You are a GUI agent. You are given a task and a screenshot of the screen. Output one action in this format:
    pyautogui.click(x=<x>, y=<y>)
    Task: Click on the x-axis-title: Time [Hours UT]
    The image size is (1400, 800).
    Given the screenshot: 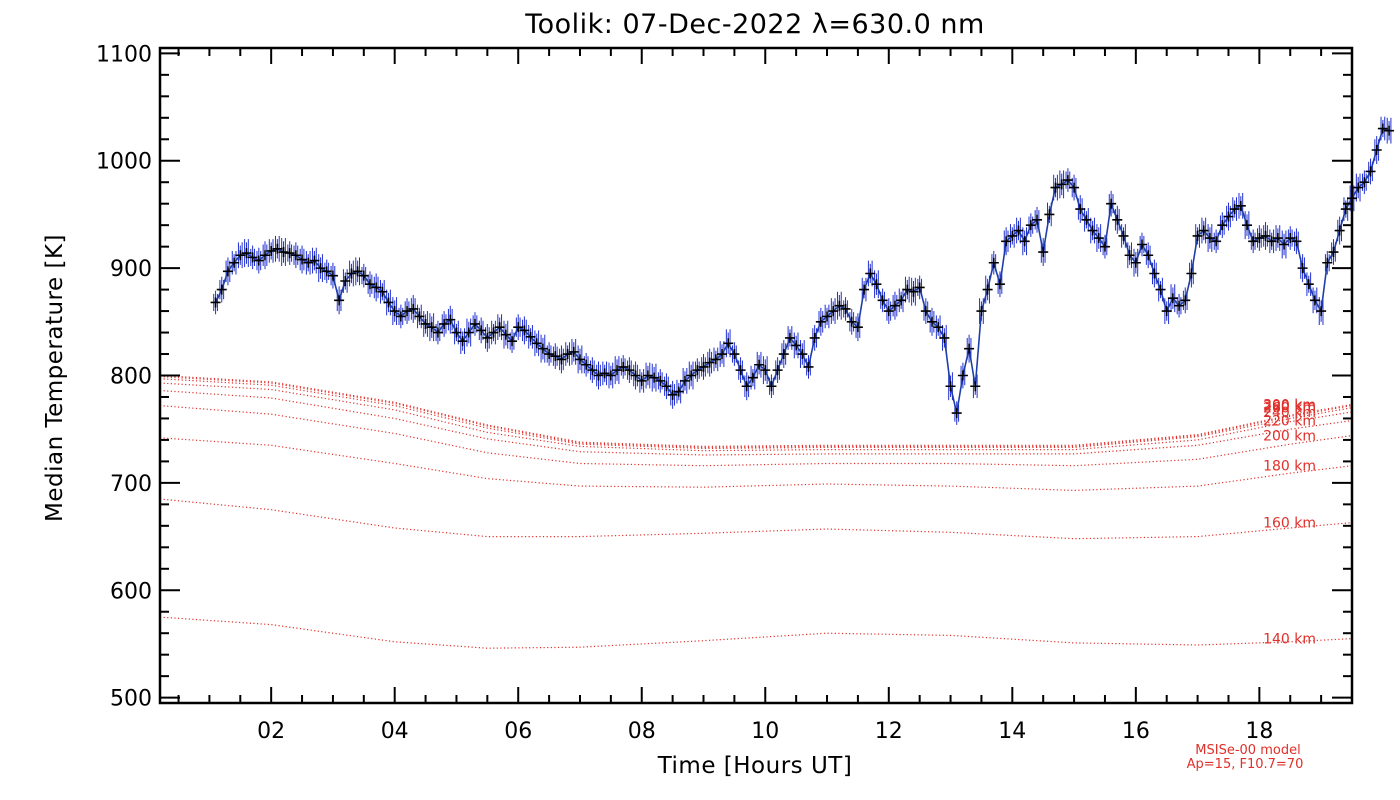 What is the action you would take?
    pyautogui.click(x=755, y=766)
    